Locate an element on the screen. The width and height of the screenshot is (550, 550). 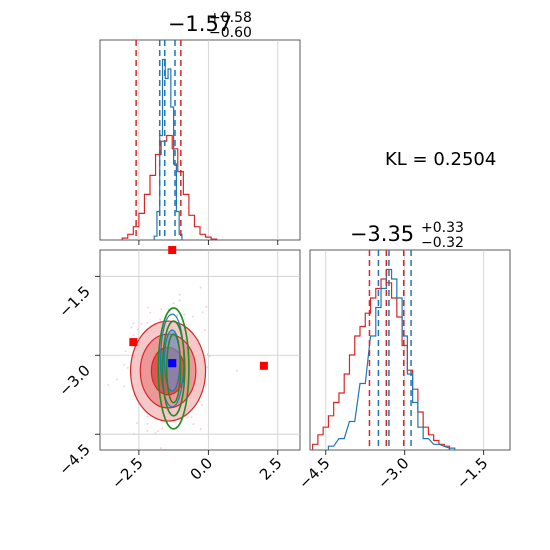
hist-x-blue-series is located at coordinates (168, 149).